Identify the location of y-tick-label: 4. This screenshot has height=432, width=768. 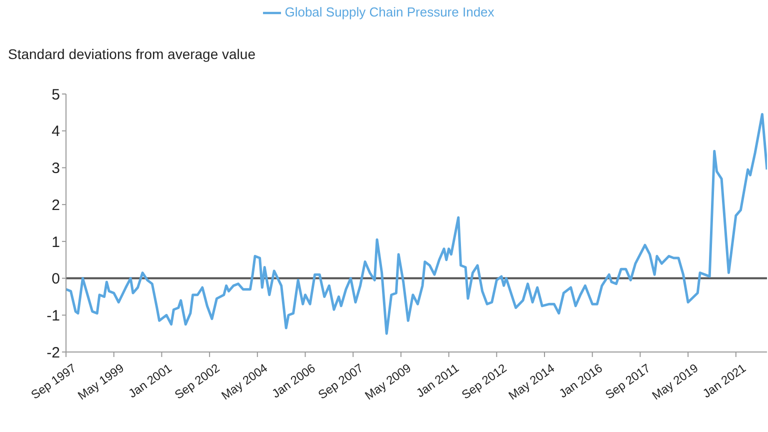
(56, 131).